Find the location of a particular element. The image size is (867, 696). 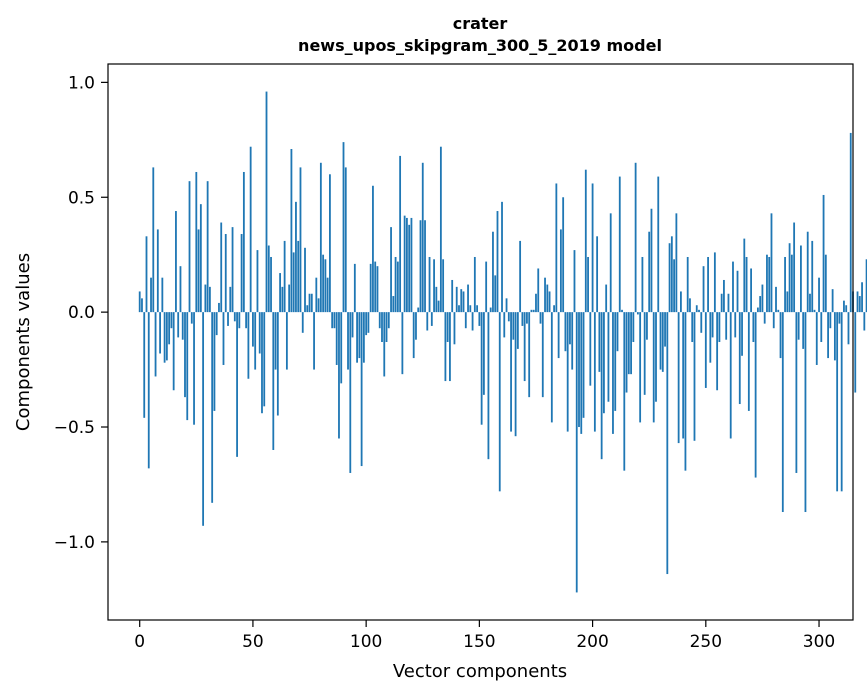

y-tick-label: −1.0 is located at coordinates (74, 543).